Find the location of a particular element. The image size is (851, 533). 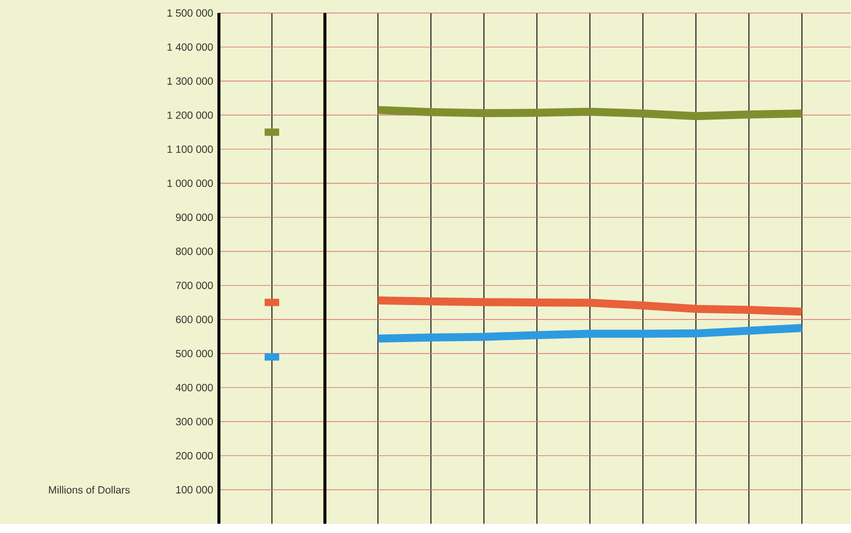

y-tick-label: 1 100 000 is located at coordinates (190, 150).